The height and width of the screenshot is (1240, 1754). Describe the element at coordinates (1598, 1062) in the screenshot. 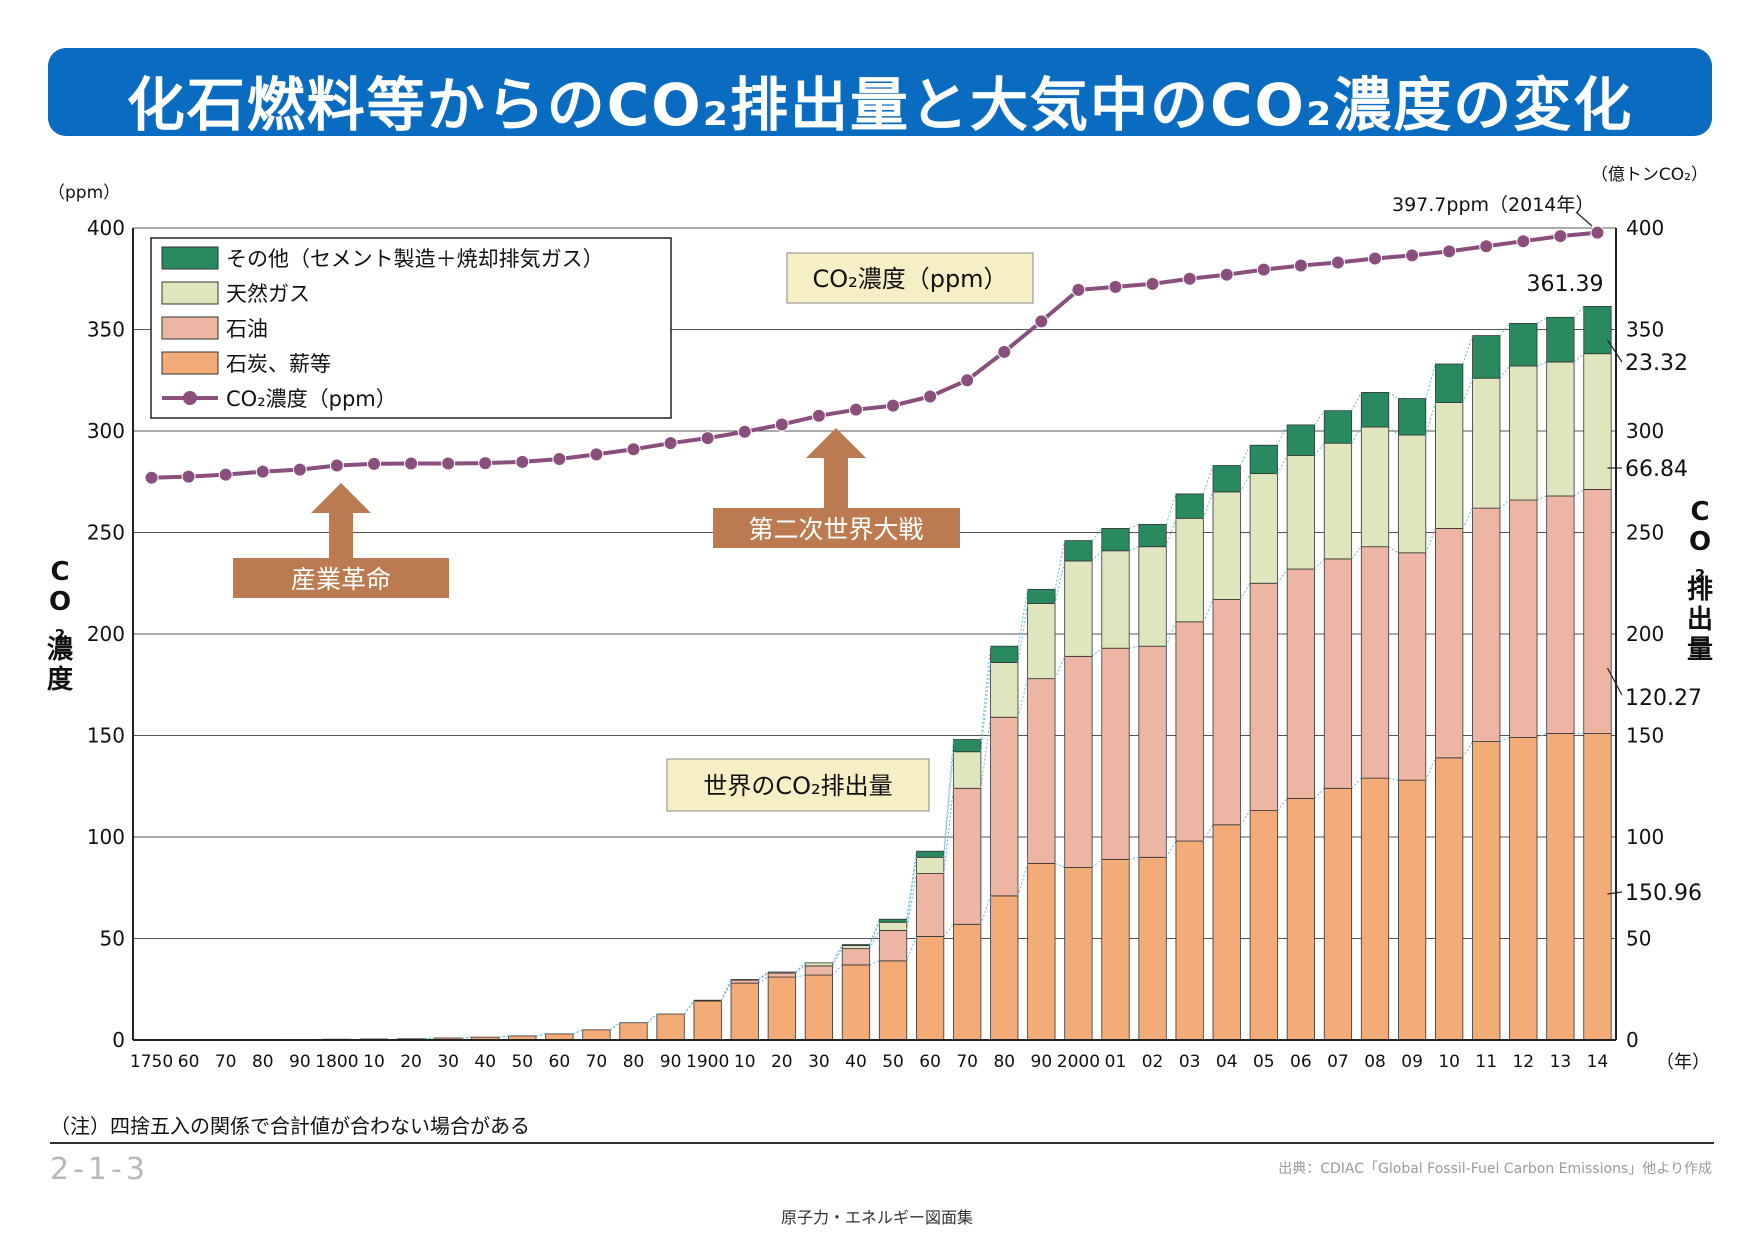

I see `x-tick-label: 14` at that location.